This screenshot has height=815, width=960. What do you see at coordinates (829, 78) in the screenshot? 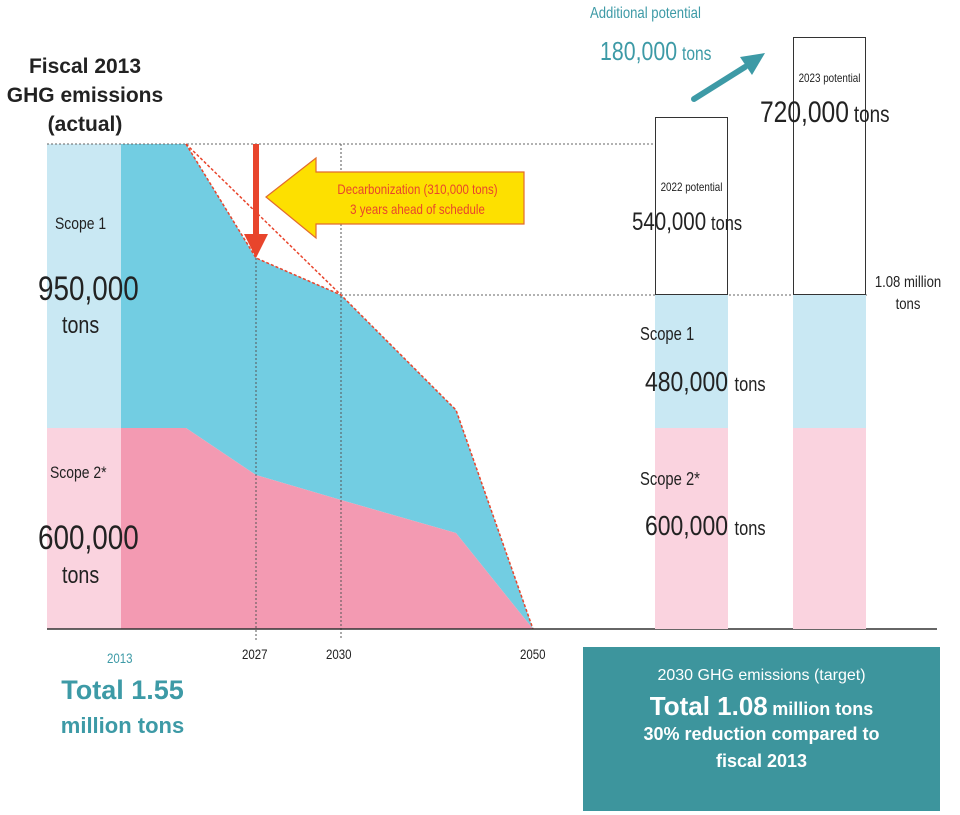
I see `potential-2023-label: 2023 potential` at bounding box center [829, 78].